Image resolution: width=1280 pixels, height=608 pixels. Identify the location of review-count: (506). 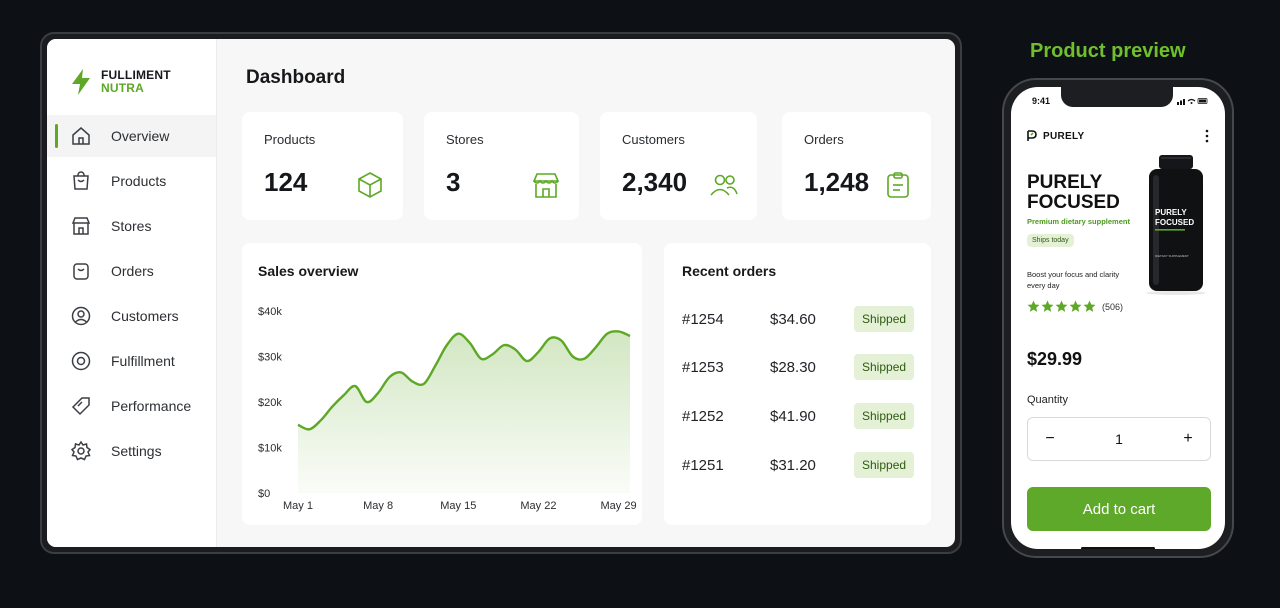
(1113, 306).